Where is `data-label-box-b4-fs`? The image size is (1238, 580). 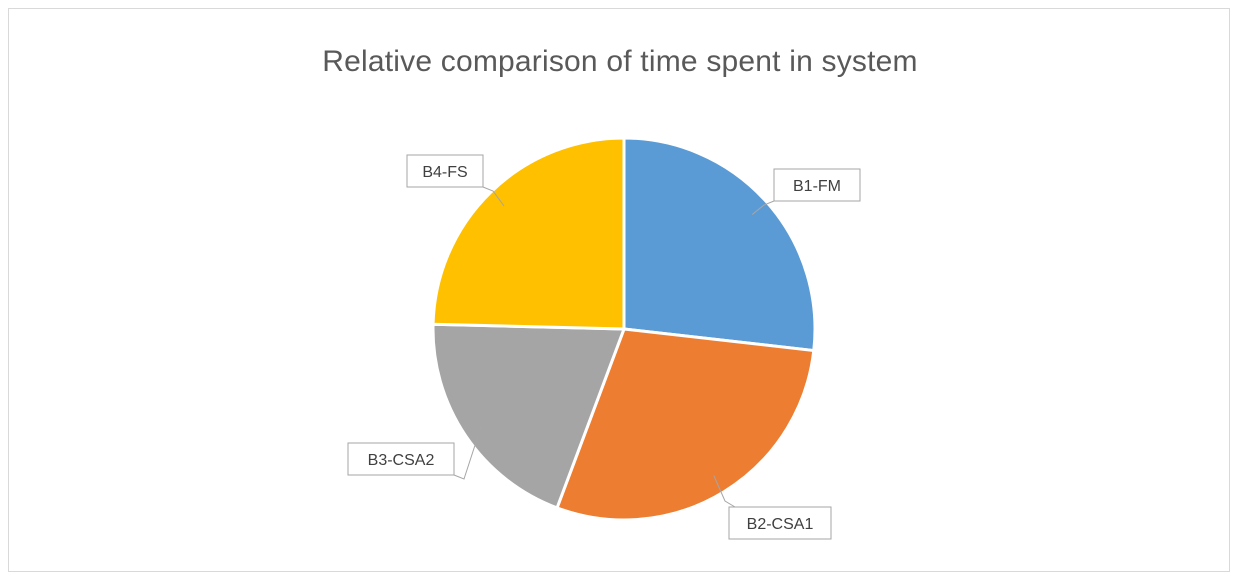
data-label-box-b4-fs is located at coordinates (445, 171).